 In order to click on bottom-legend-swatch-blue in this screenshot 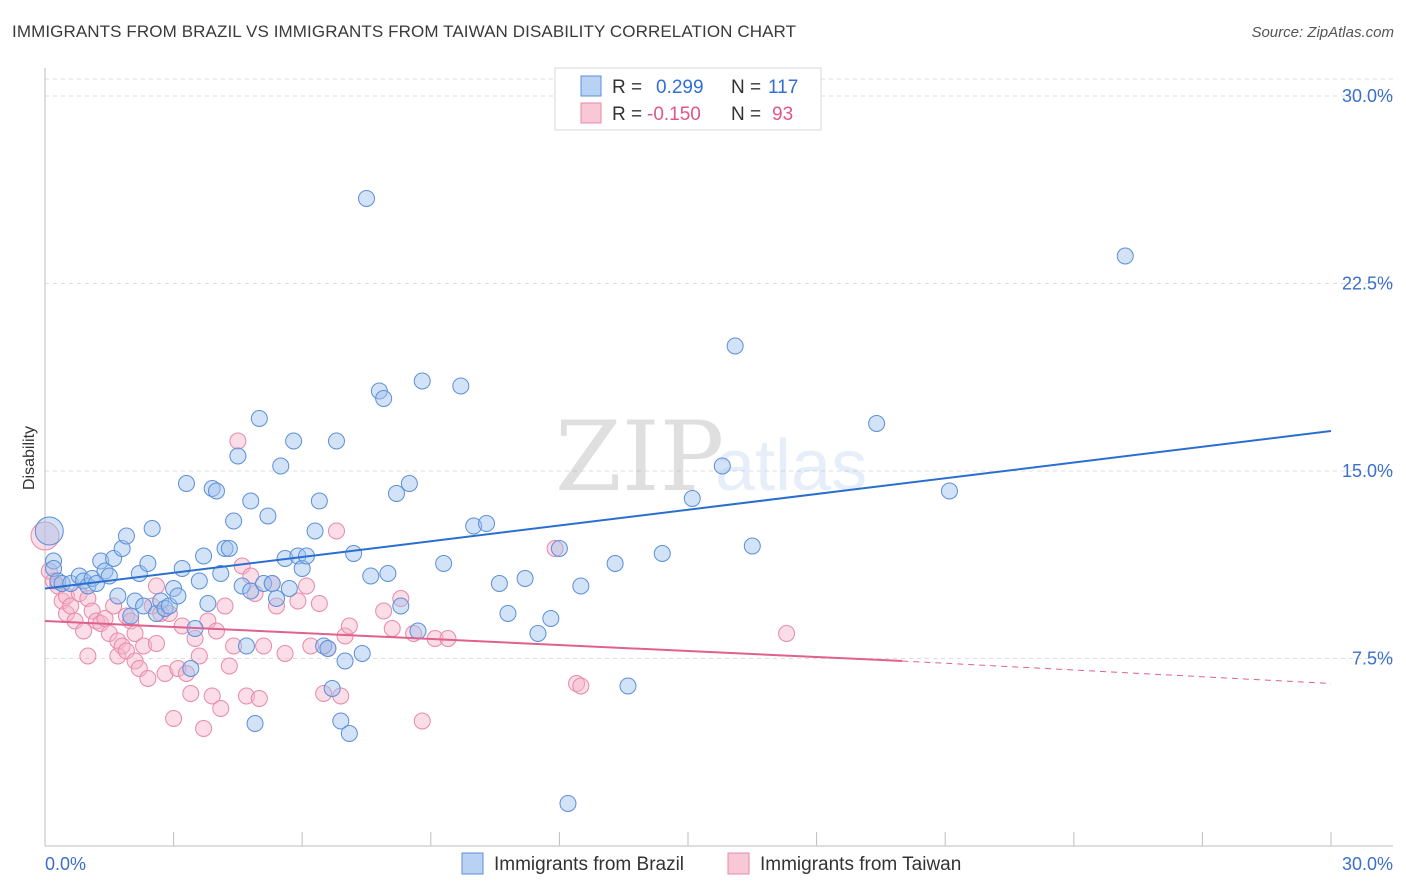, I will do `click(472, 863)`.